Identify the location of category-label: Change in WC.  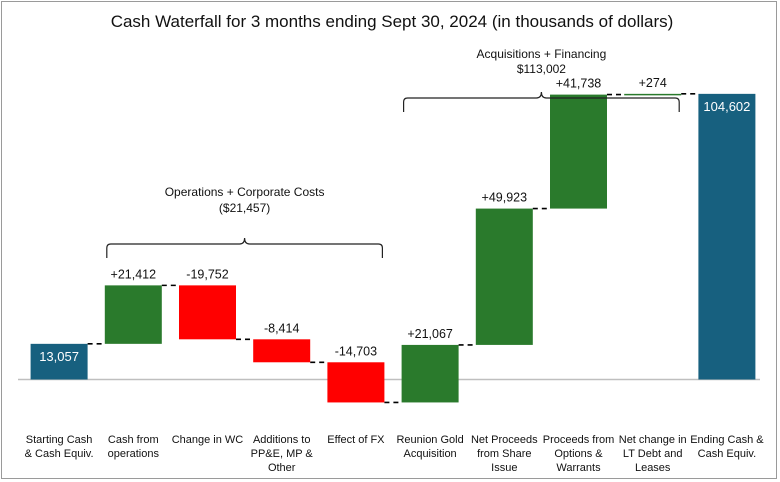
(208, 440).